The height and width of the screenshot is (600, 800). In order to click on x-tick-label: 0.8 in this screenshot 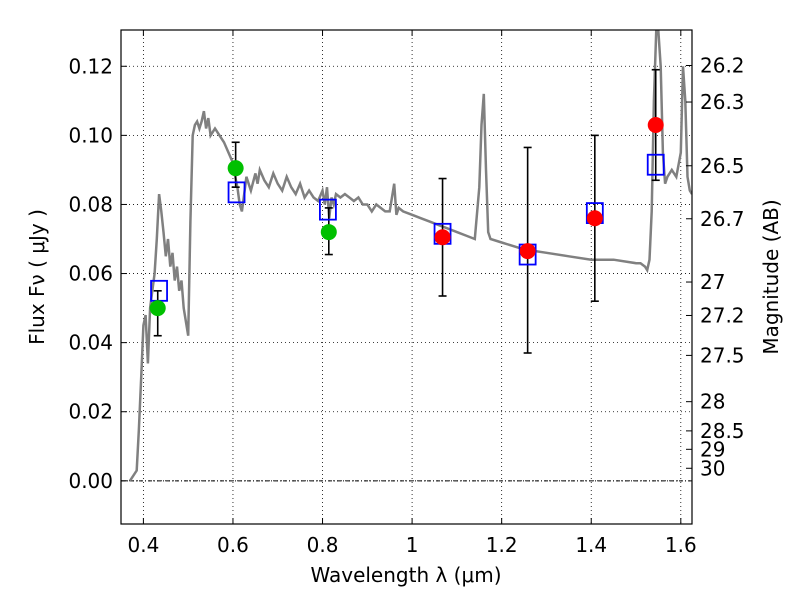, I will do `click(323, 545)`.